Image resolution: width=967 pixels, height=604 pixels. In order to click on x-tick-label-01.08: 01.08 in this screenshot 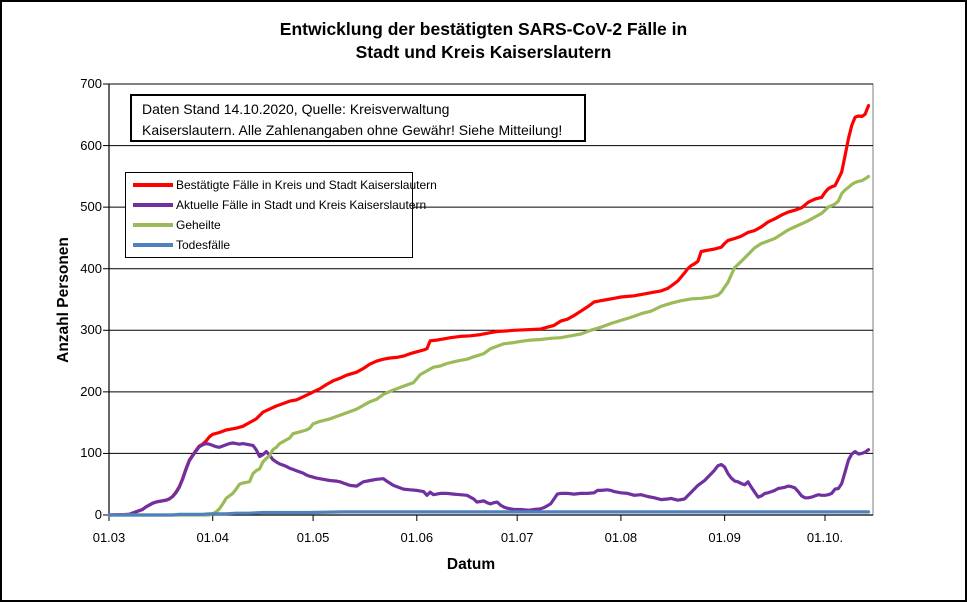, I will do `click(621, 537)`.